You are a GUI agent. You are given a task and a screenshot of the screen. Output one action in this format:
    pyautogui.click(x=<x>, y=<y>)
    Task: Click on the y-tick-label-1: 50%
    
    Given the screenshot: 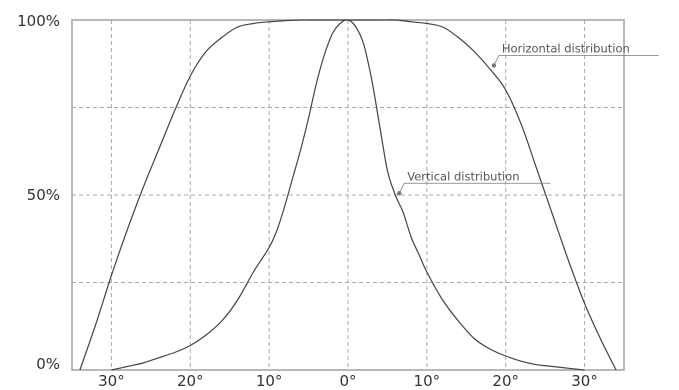 What is the action you would take?
    pyautogui.click(x=43, y=195)
    